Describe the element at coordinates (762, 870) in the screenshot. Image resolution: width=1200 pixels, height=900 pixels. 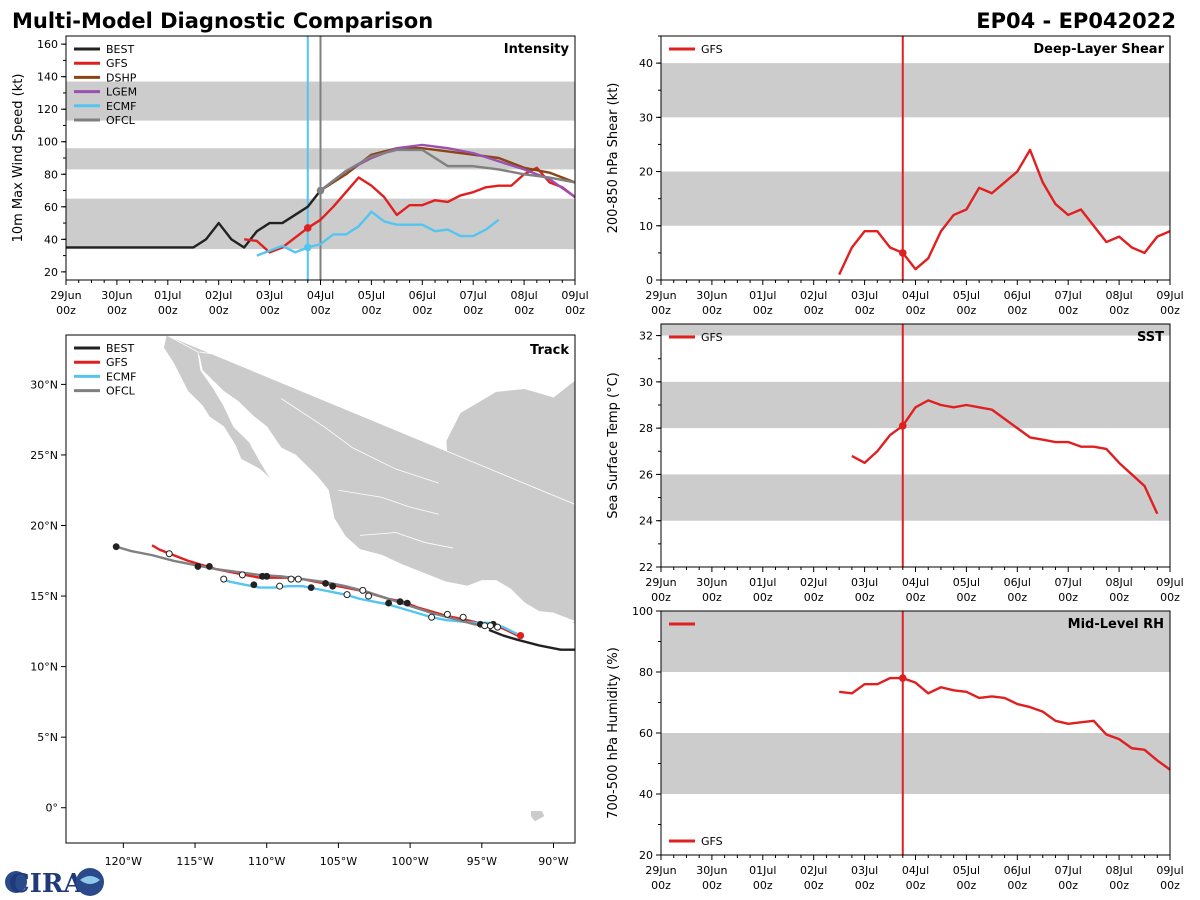
I see `rh-xtick-date: 01Jul` at that location.